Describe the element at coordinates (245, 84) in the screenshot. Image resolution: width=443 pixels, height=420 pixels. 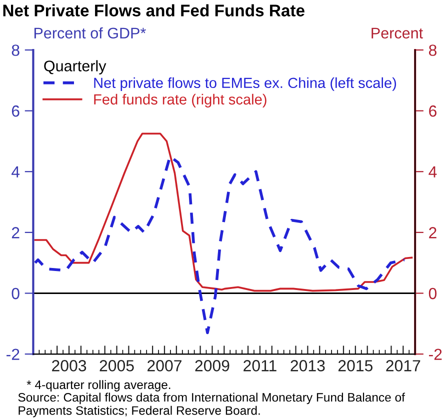
I see `legend-label: Net private flows to EMEs ex. China (left scale)` at that location.